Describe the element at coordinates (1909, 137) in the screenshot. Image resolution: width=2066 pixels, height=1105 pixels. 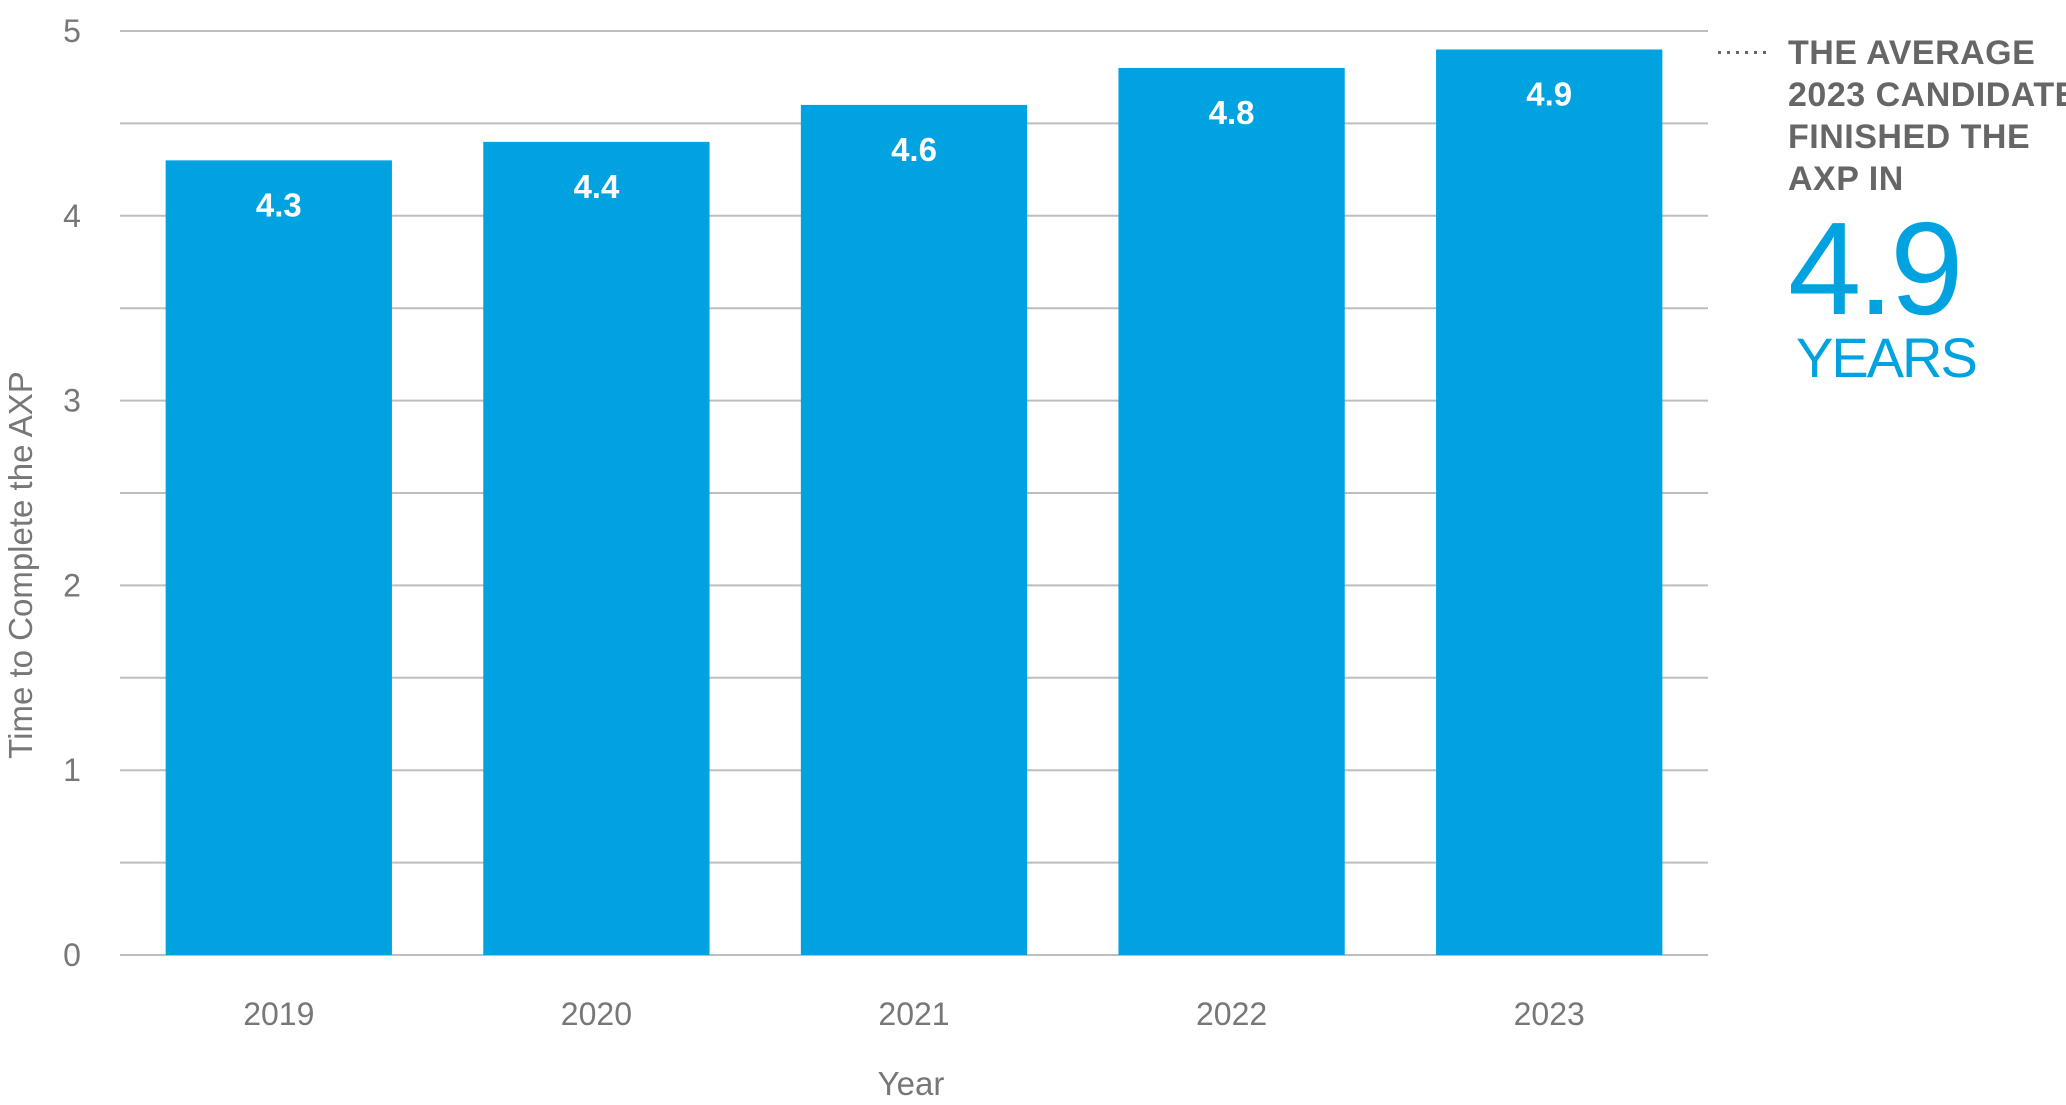
I see `callout-text-line-3: FINISHED THE` at that location.